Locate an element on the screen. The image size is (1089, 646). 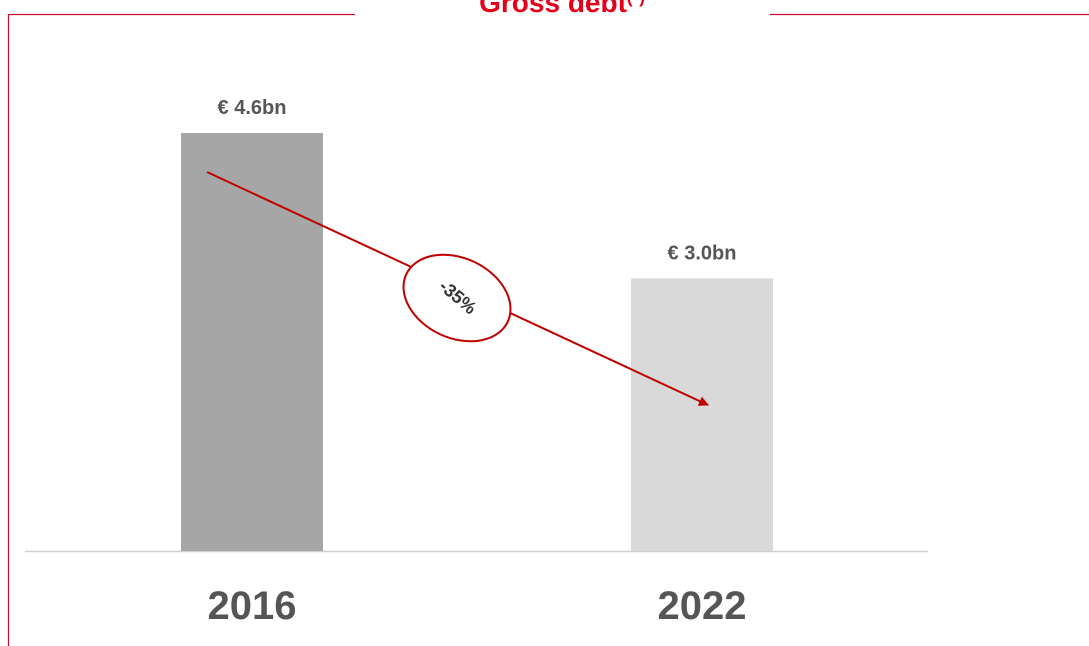
annotation-ellipse is located at coordinates (457, 298).